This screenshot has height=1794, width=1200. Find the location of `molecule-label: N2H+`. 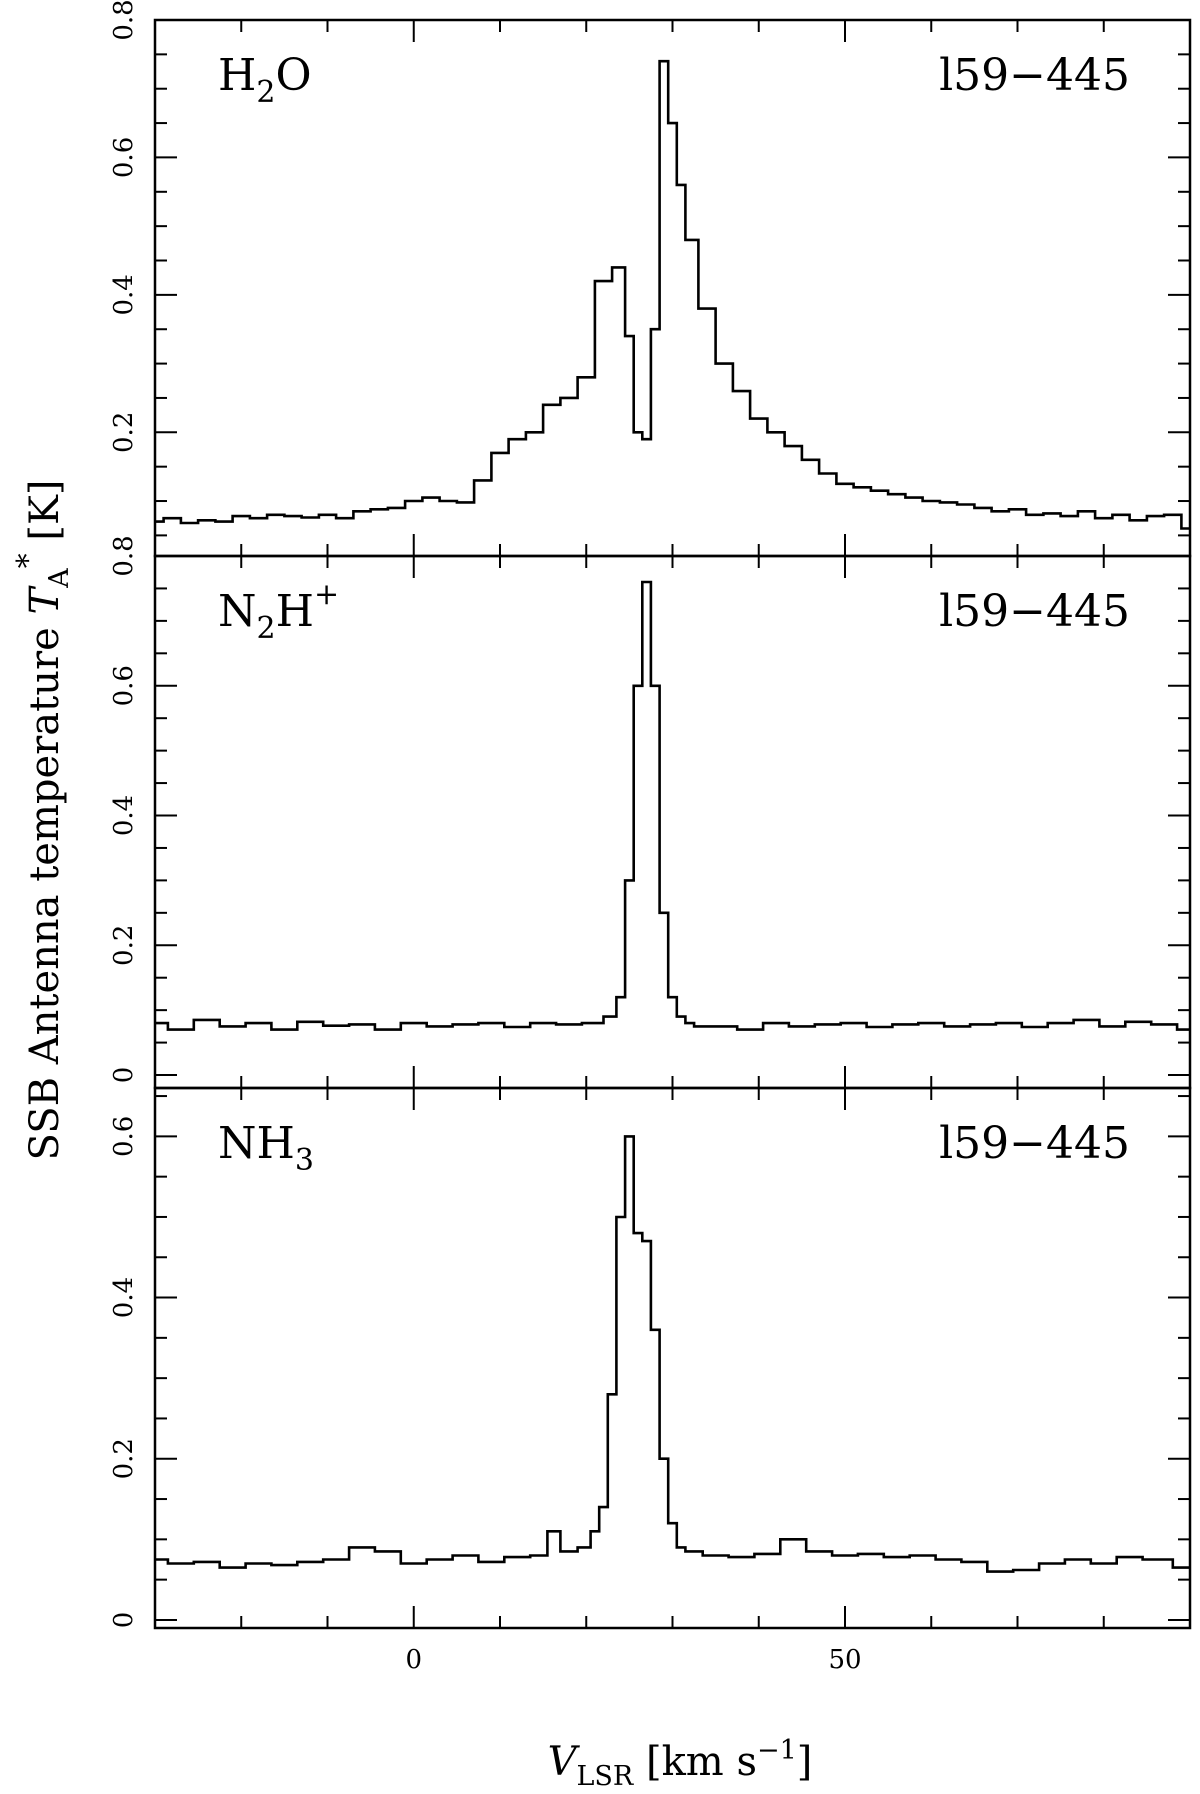

molecule-label: N2H+ is located at coordinates (278, 611).